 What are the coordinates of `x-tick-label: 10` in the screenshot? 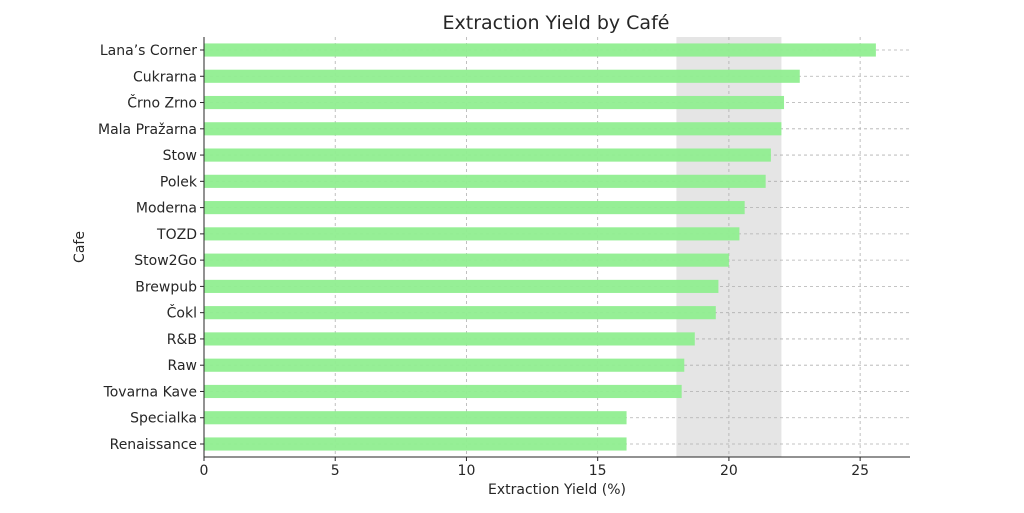 It's located at (467, 471).